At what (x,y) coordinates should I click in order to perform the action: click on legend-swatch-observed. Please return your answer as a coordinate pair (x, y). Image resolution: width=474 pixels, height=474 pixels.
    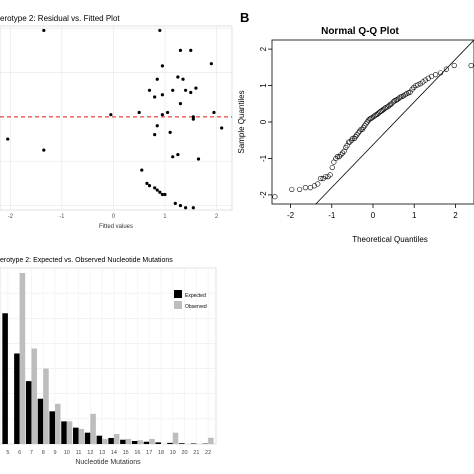
    Looking at the image, I should click on (178, 305).